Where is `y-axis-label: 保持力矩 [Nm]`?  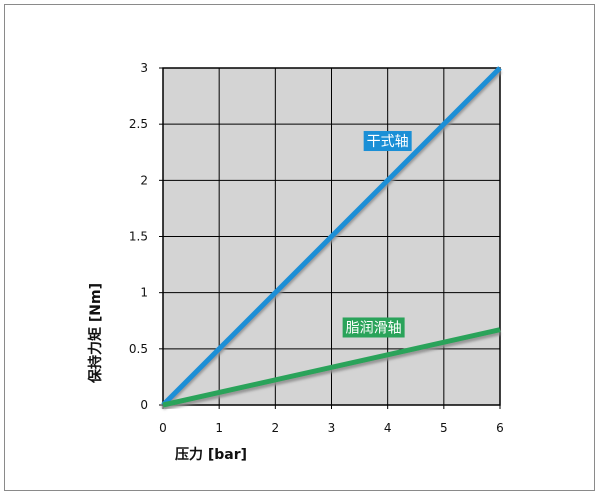
y-axis-label: 保持力矩 [Nm] is located at coordinates (95, 333).